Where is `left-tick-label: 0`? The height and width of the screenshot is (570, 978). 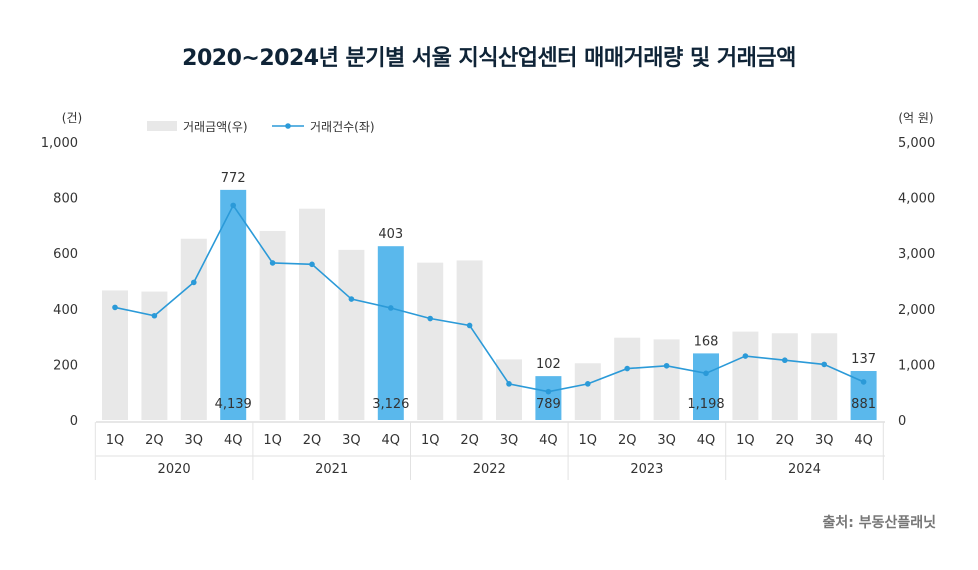 left-tick-label: 0 is located at coordinates (74, 421).